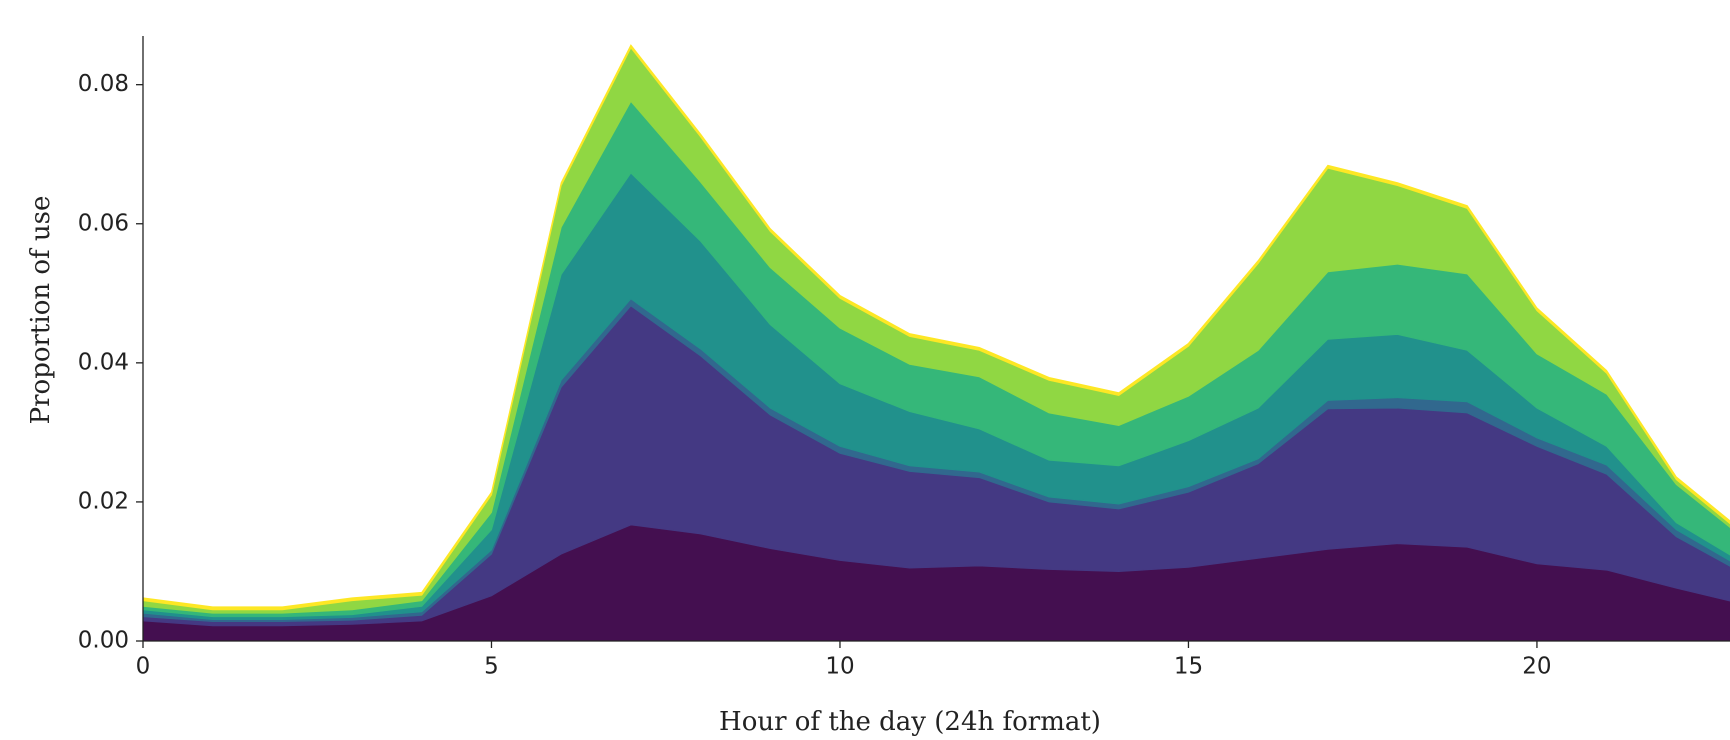 The height and width of the screenshot is (740, 1730). I want to click on x-tick-label: 15, so click(1188, 667).